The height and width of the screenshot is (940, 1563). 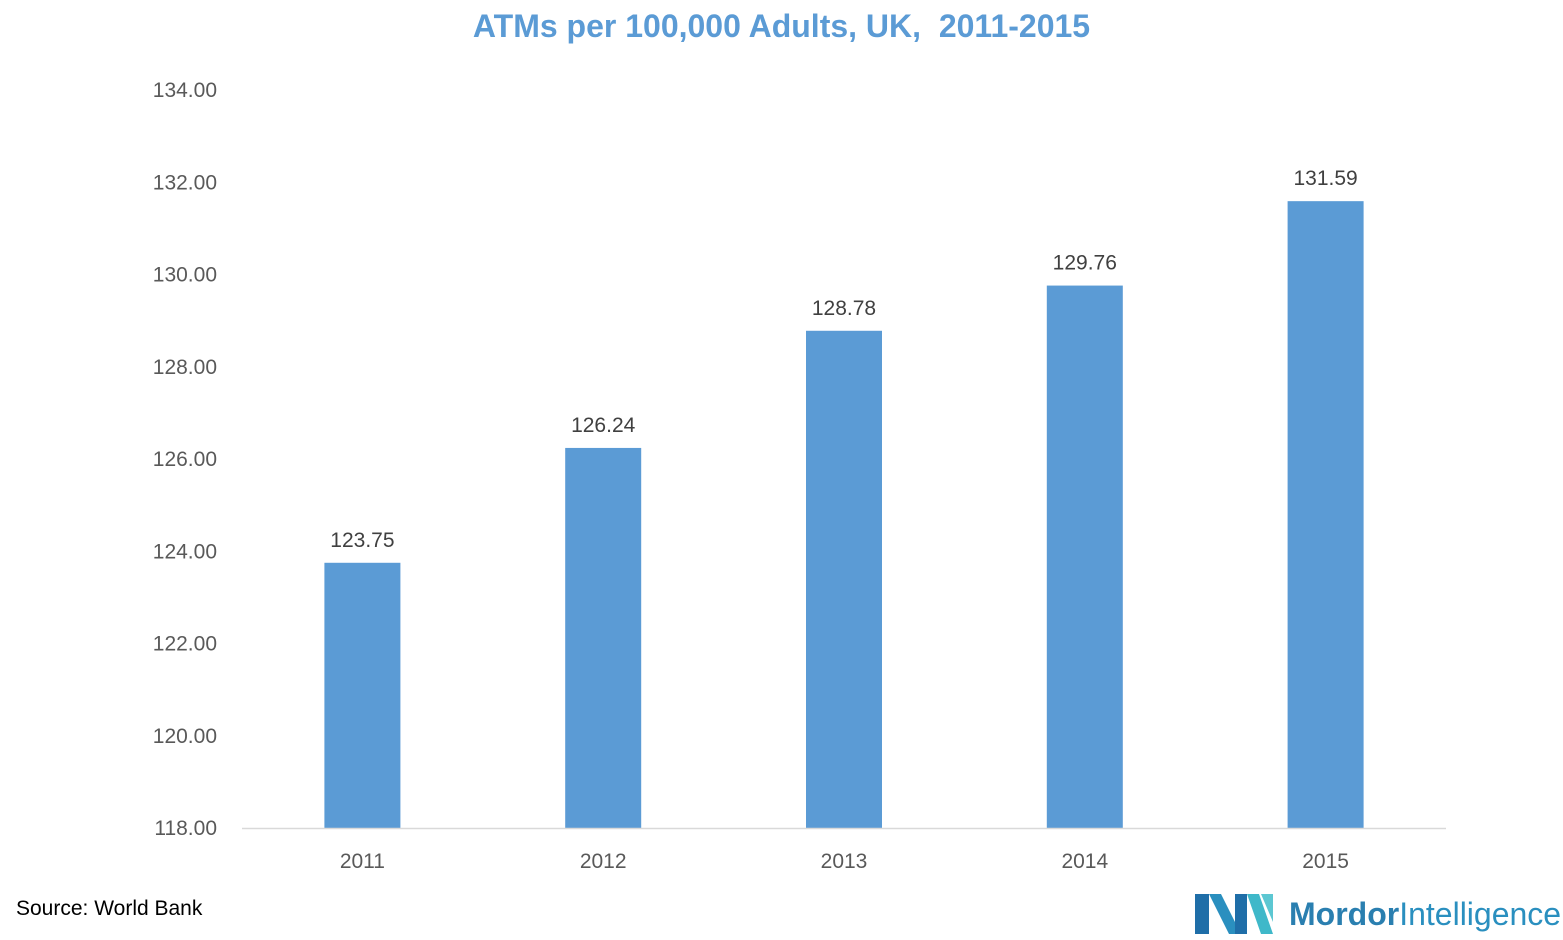 I want to click on y-tick-label: 126.00, so click(x=185, y=459).